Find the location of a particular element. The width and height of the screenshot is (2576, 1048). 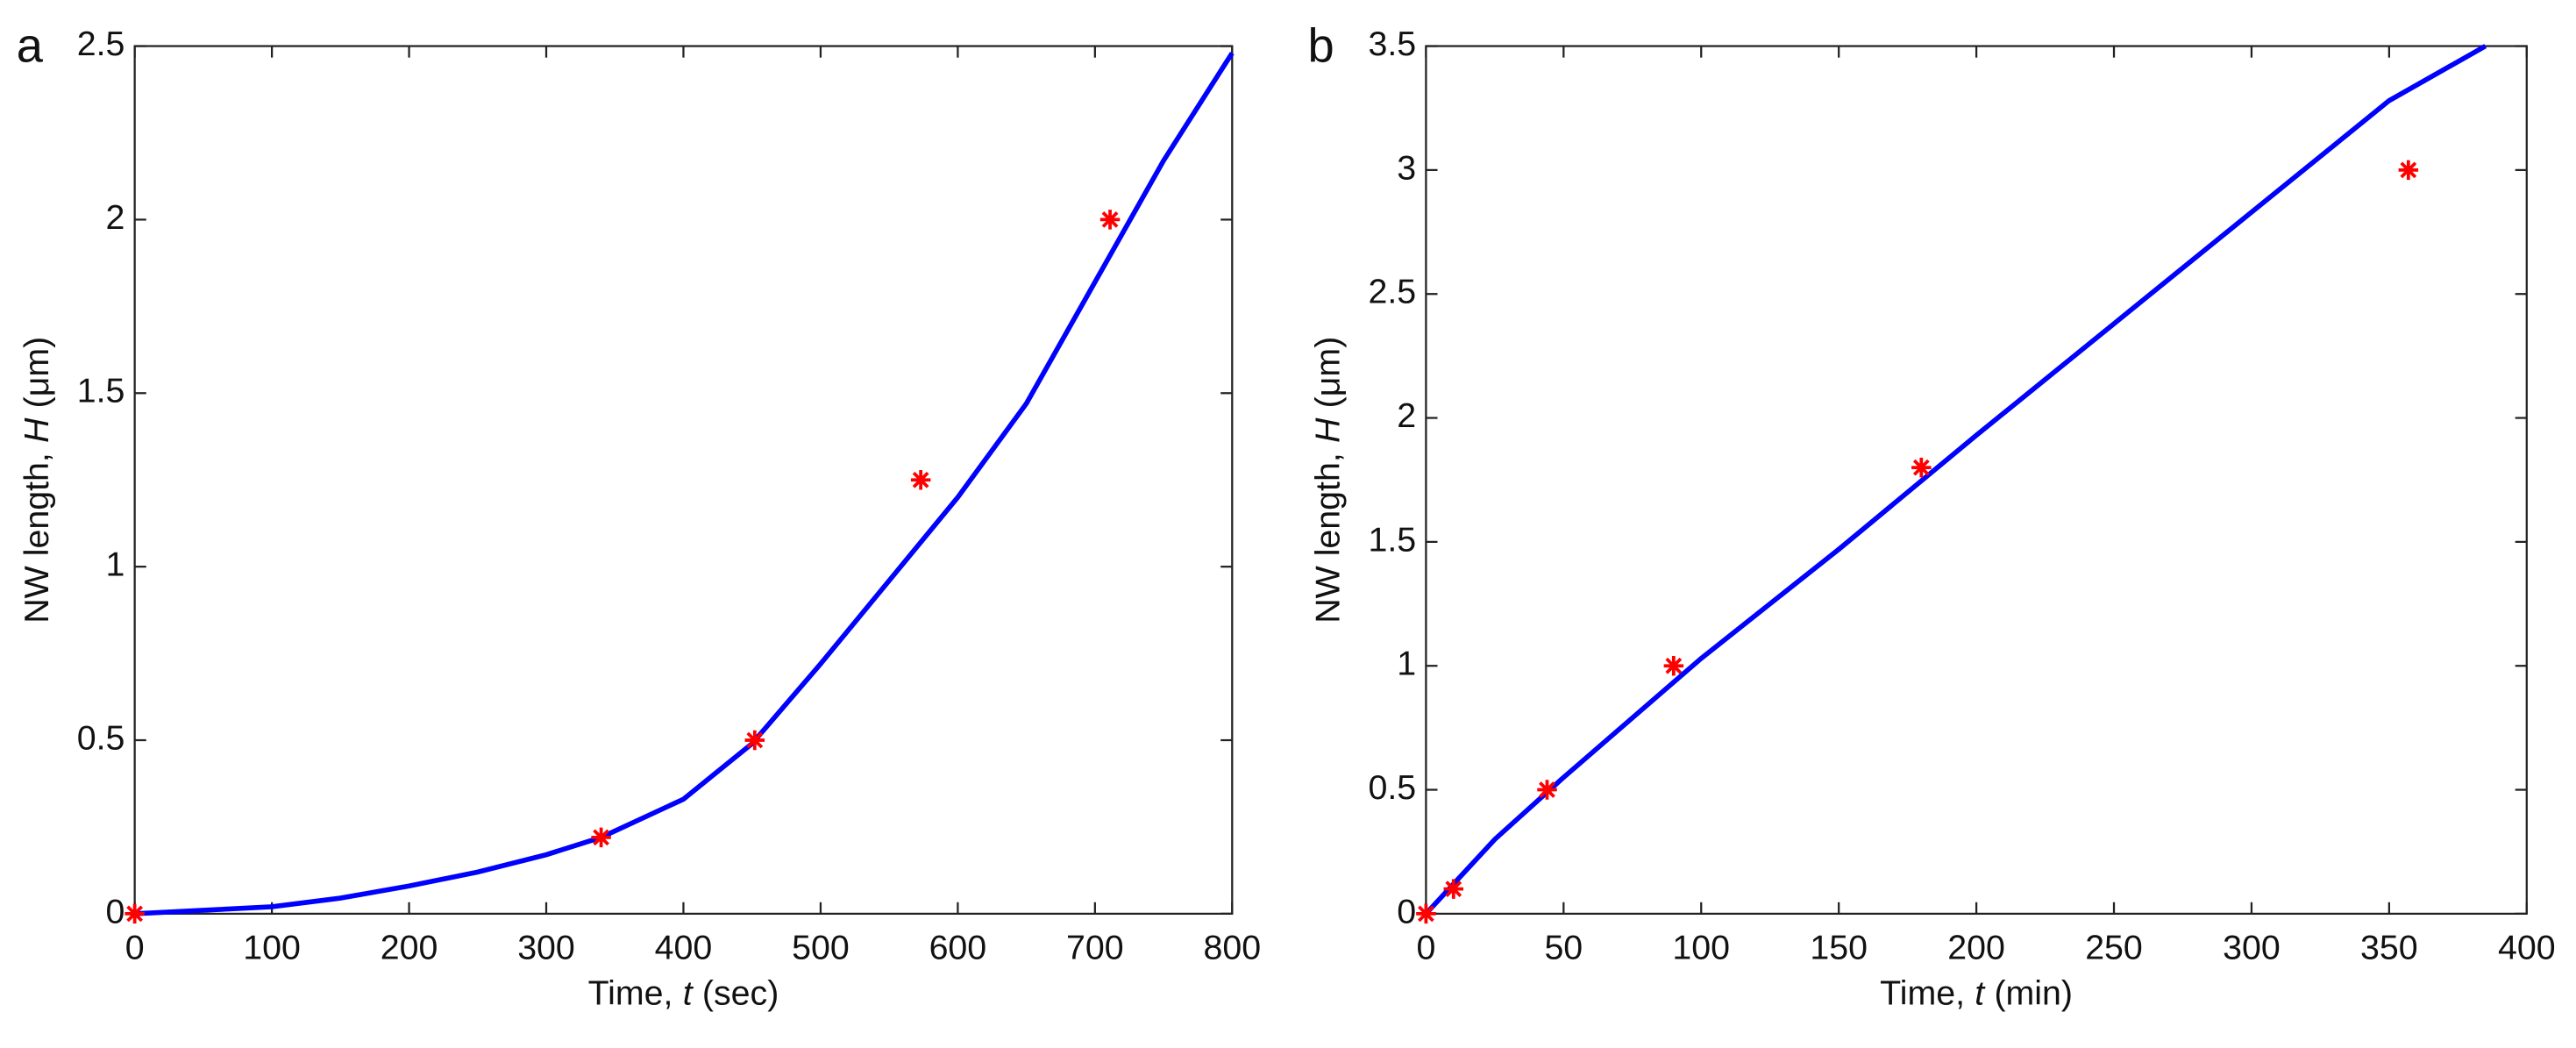

x-tick-label: 800 is located at coordinates (1232, 947).